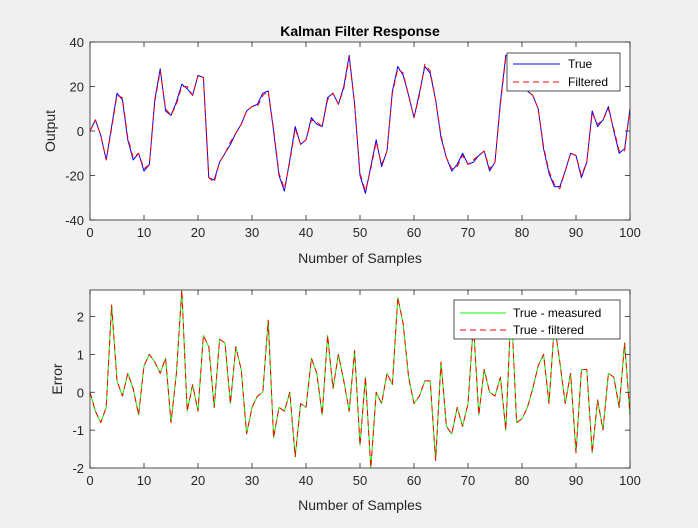  I want to click on y-tick-label: 20, so click(77, 87).